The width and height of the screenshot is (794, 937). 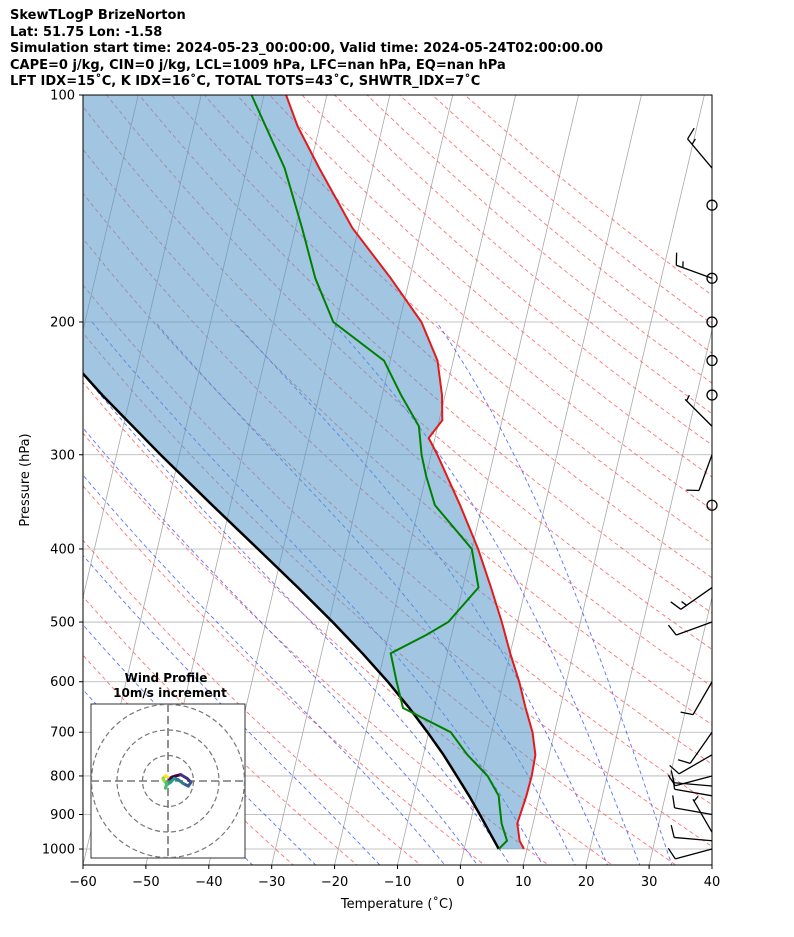 What do you see at coordinates (334, 882) in the screenshot?
I see `x-tick-label: −20` at bounding box center [334, 882].